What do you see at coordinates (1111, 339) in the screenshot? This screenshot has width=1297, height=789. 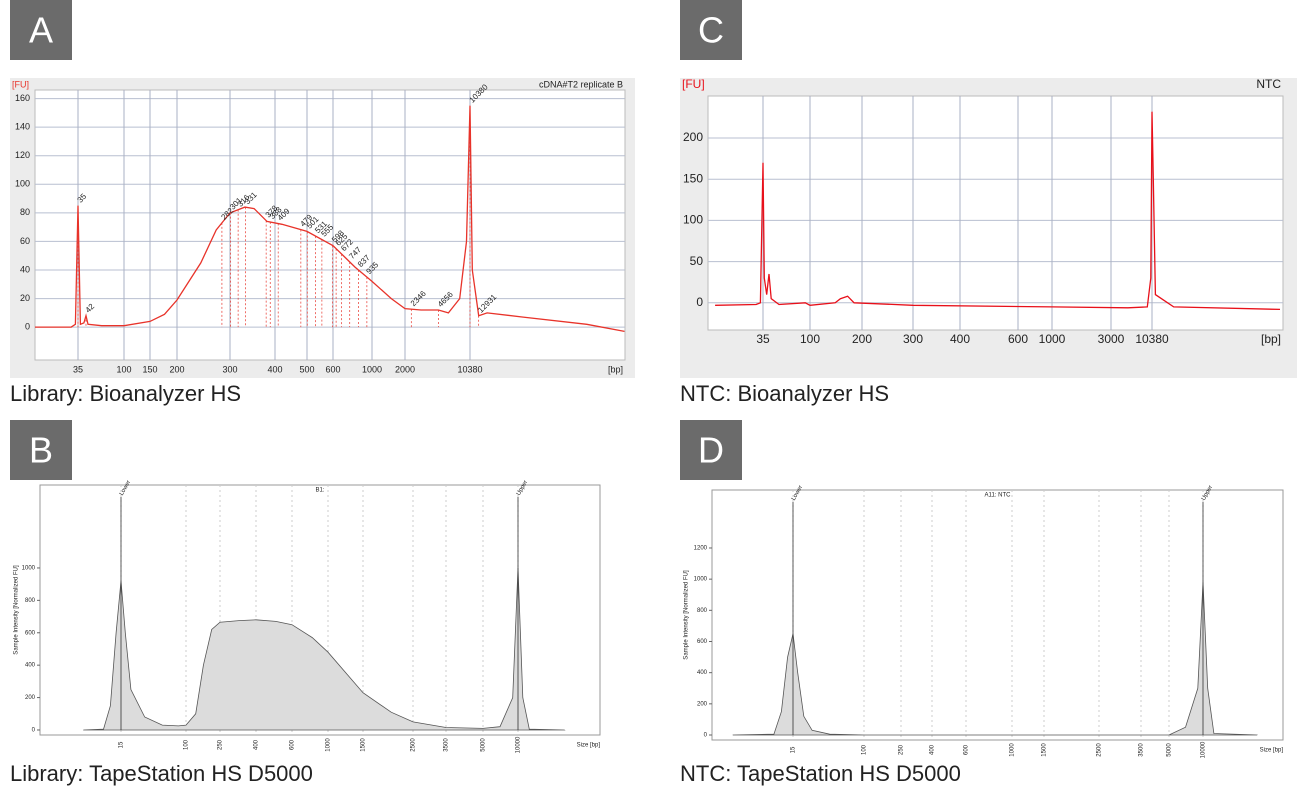 I see `x-tick-label: 3000` at bounding box center [1111, 339].